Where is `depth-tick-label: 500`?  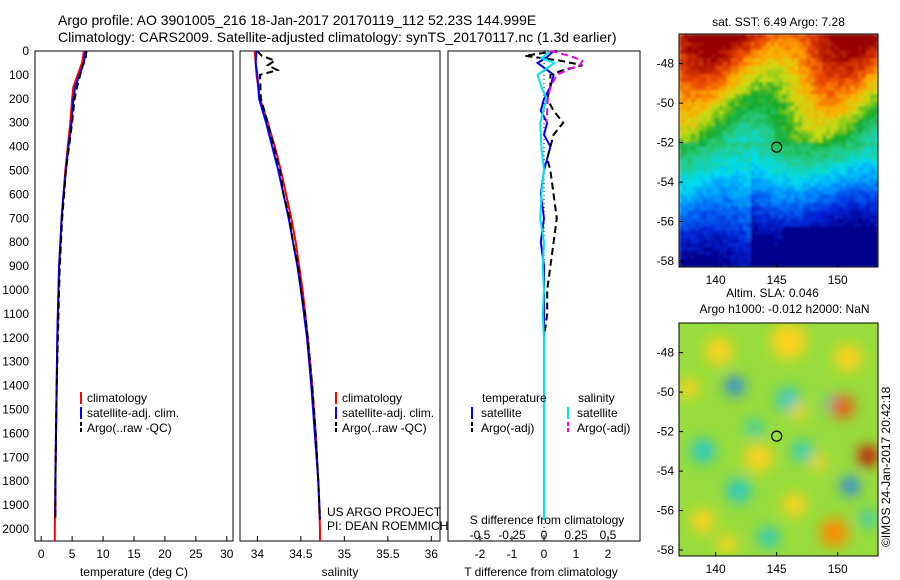
depth-tick-label: 500 is located at coordinates (19, 171).